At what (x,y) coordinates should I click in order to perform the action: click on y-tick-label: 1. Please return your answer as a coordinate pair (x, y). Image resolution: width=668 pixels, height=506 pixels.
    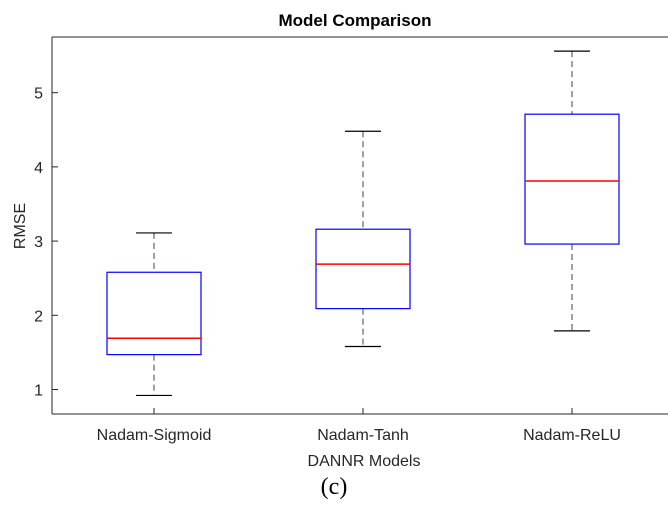
    Looking at the image, I should click on (38, 391).